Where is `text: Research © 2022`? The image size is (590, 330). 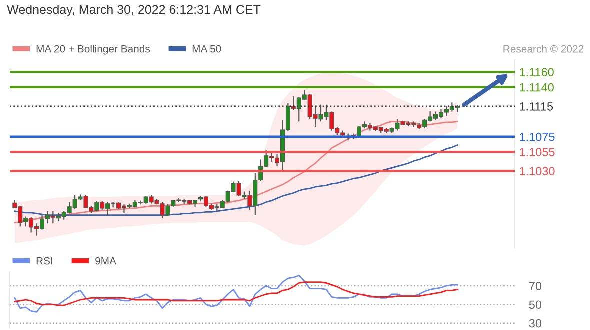 text: Research © 2022 is located at coordinates (544, 49).